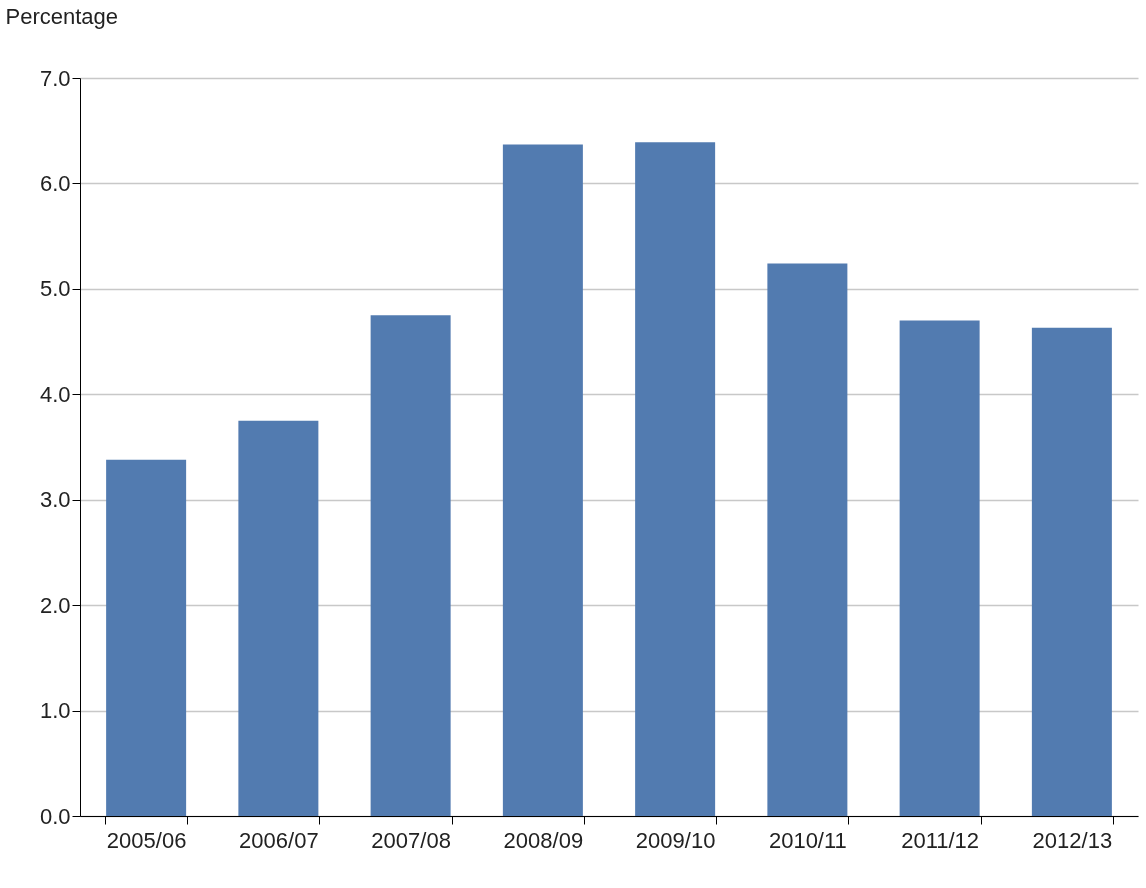  Describe the element at coordinates (940, 840) in the screenshot. I see `x-tick-label: 2011/12` at that location.